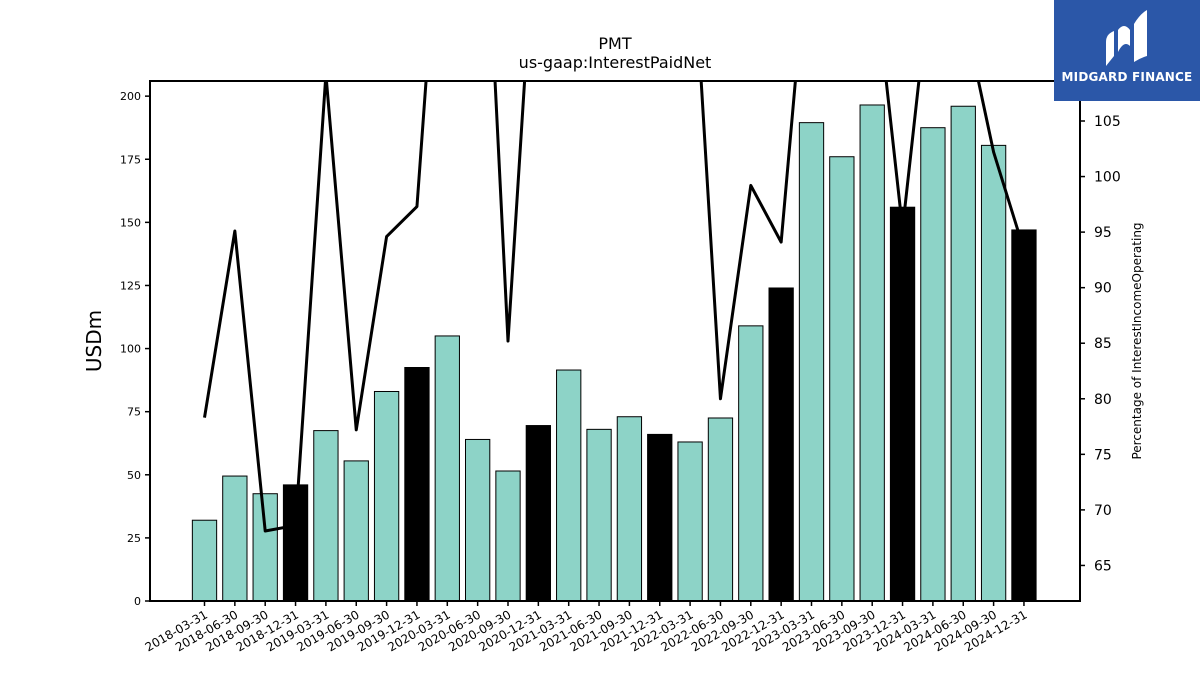 The height and width of the screenshot is (675, 1200). What do you see at coordinates (1127, 77) in the screenshot?
I see `brand-name: MIDGARD FINANCE` at bounding box center [1127, 77].